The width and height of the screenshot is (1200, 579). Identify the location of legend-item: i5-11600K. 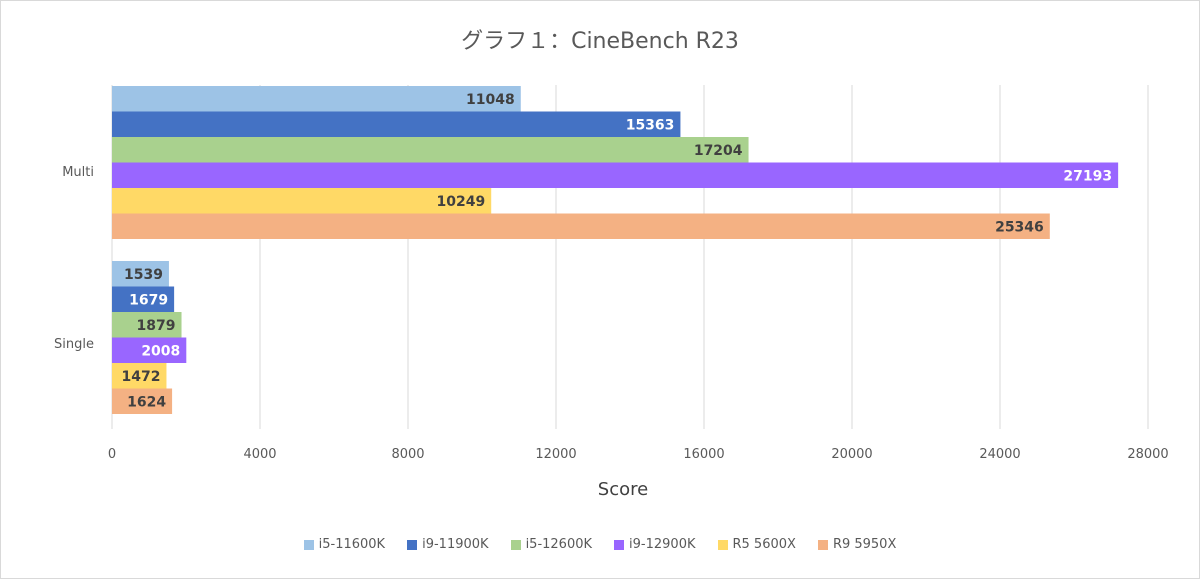
(344, 544).